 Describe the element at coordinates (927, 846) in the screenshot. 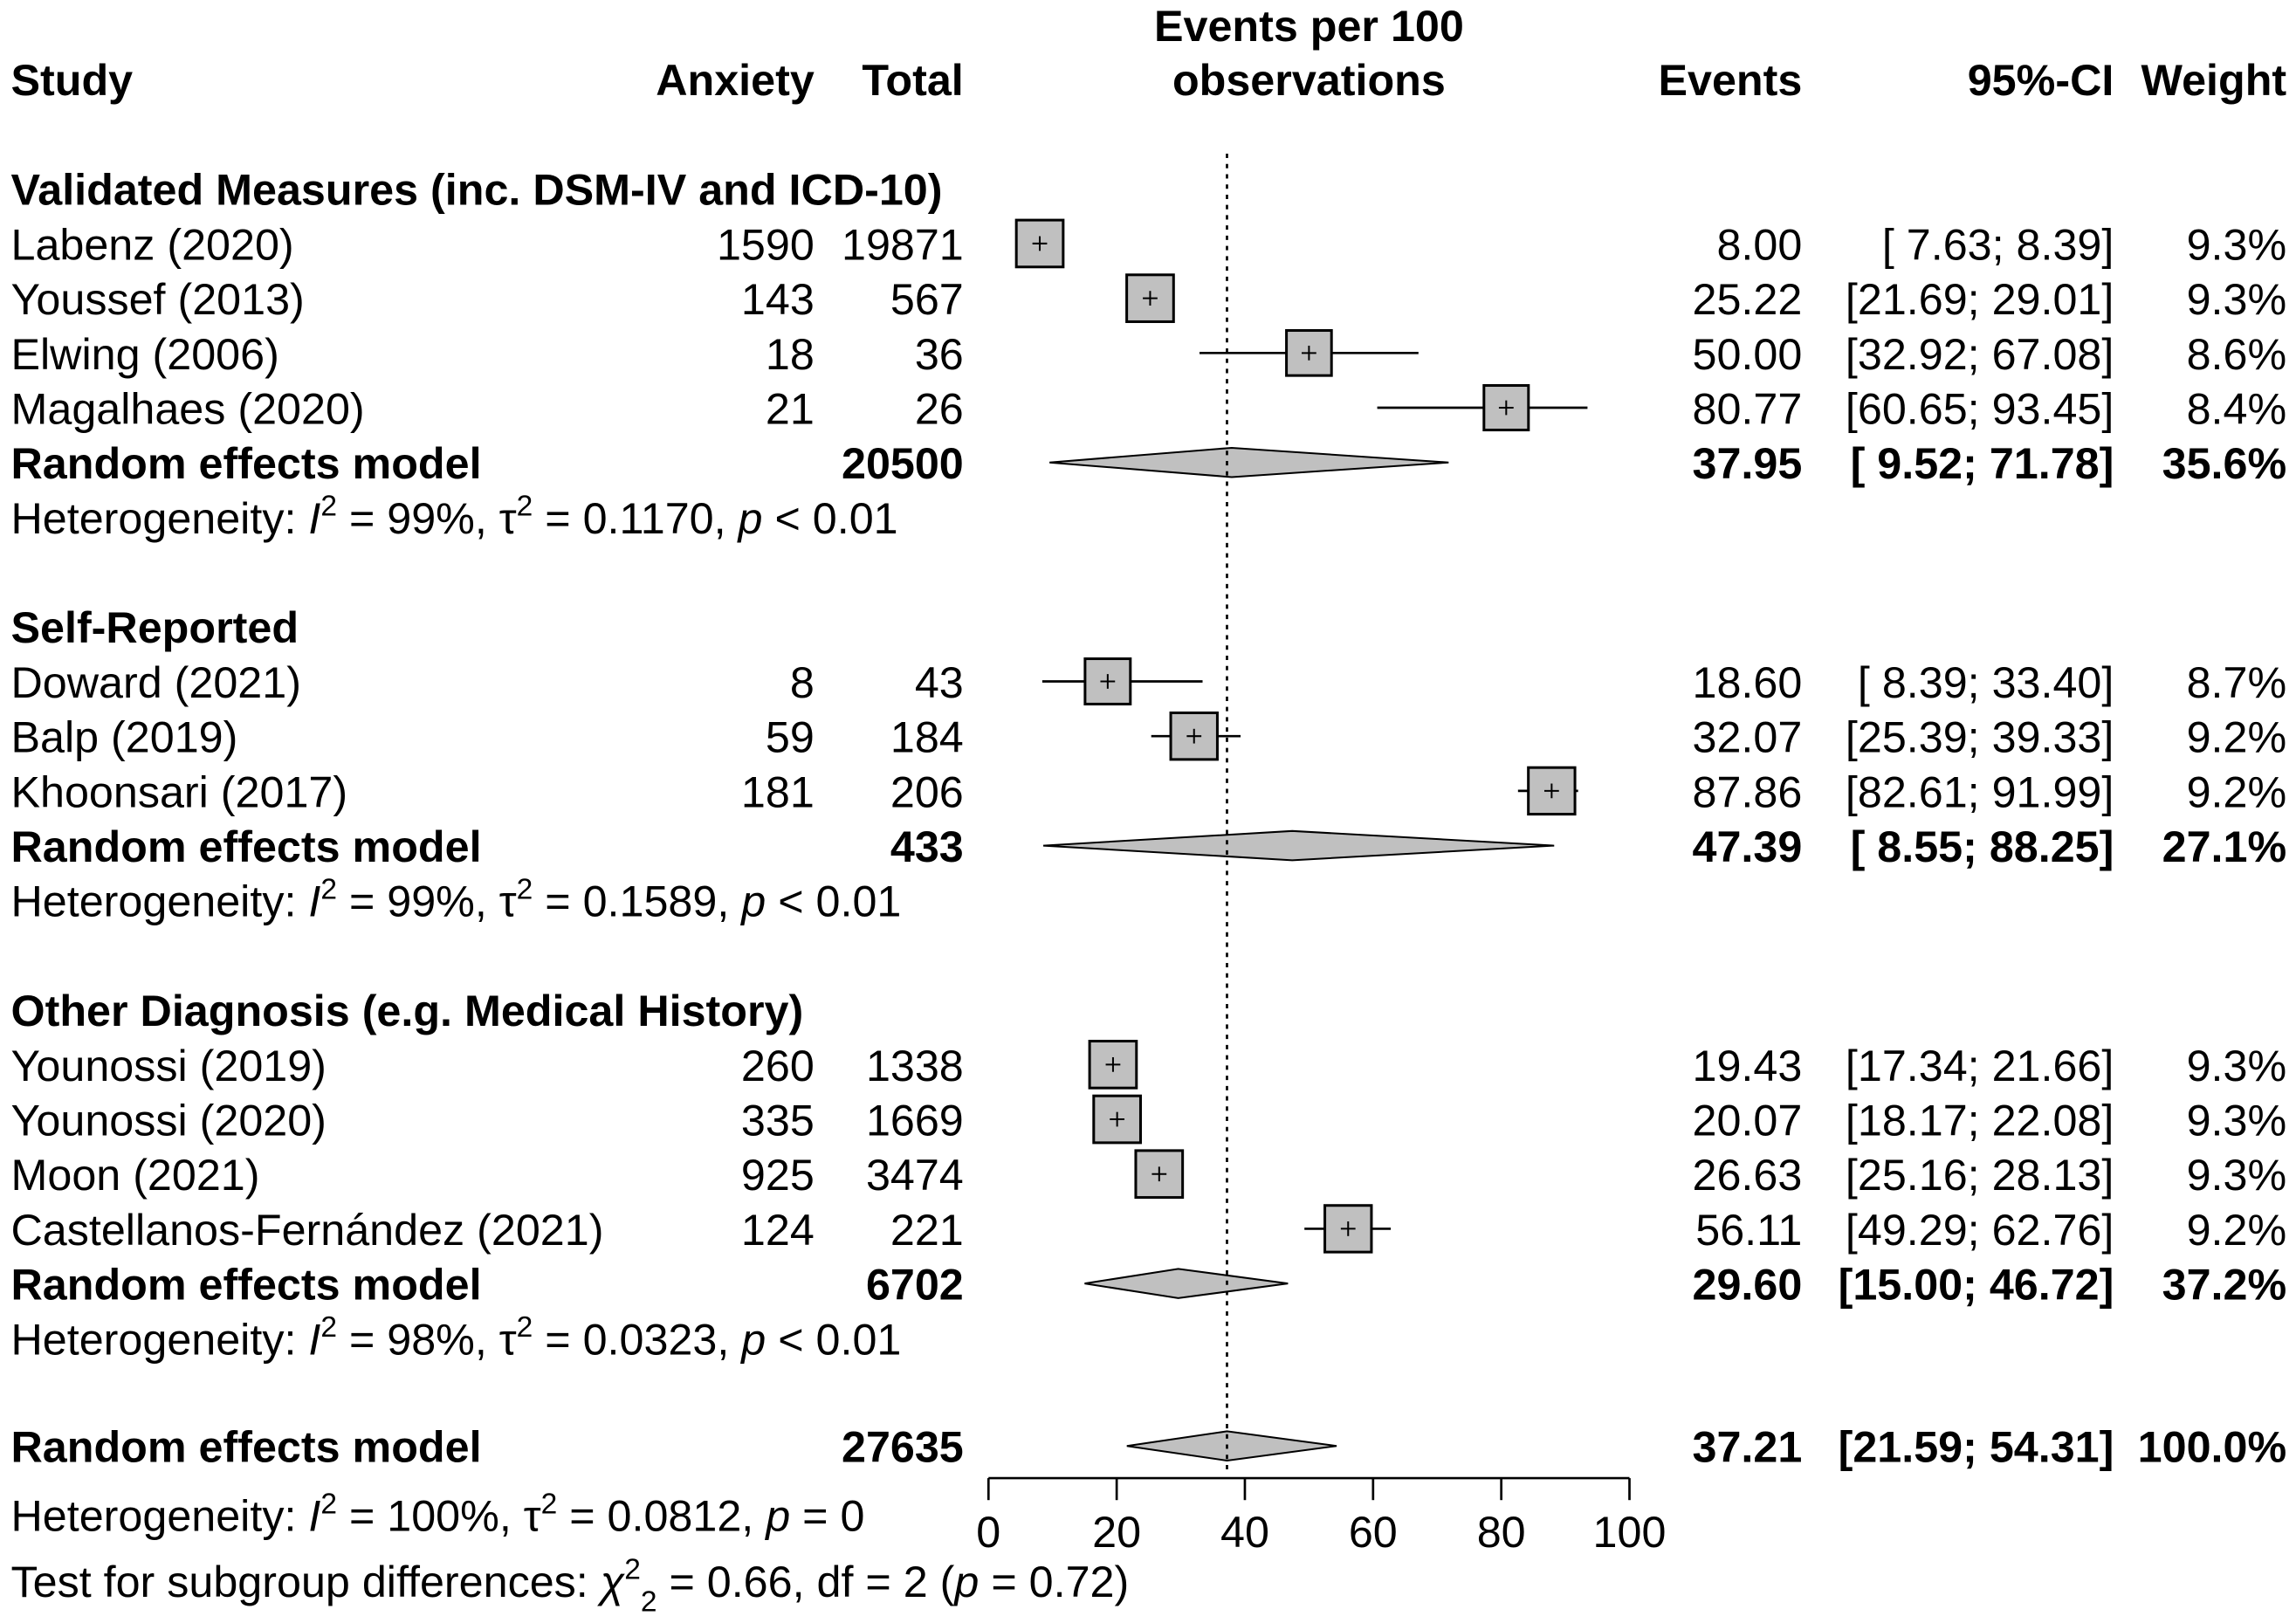

I see `group-model-1-total: 433` at that location.